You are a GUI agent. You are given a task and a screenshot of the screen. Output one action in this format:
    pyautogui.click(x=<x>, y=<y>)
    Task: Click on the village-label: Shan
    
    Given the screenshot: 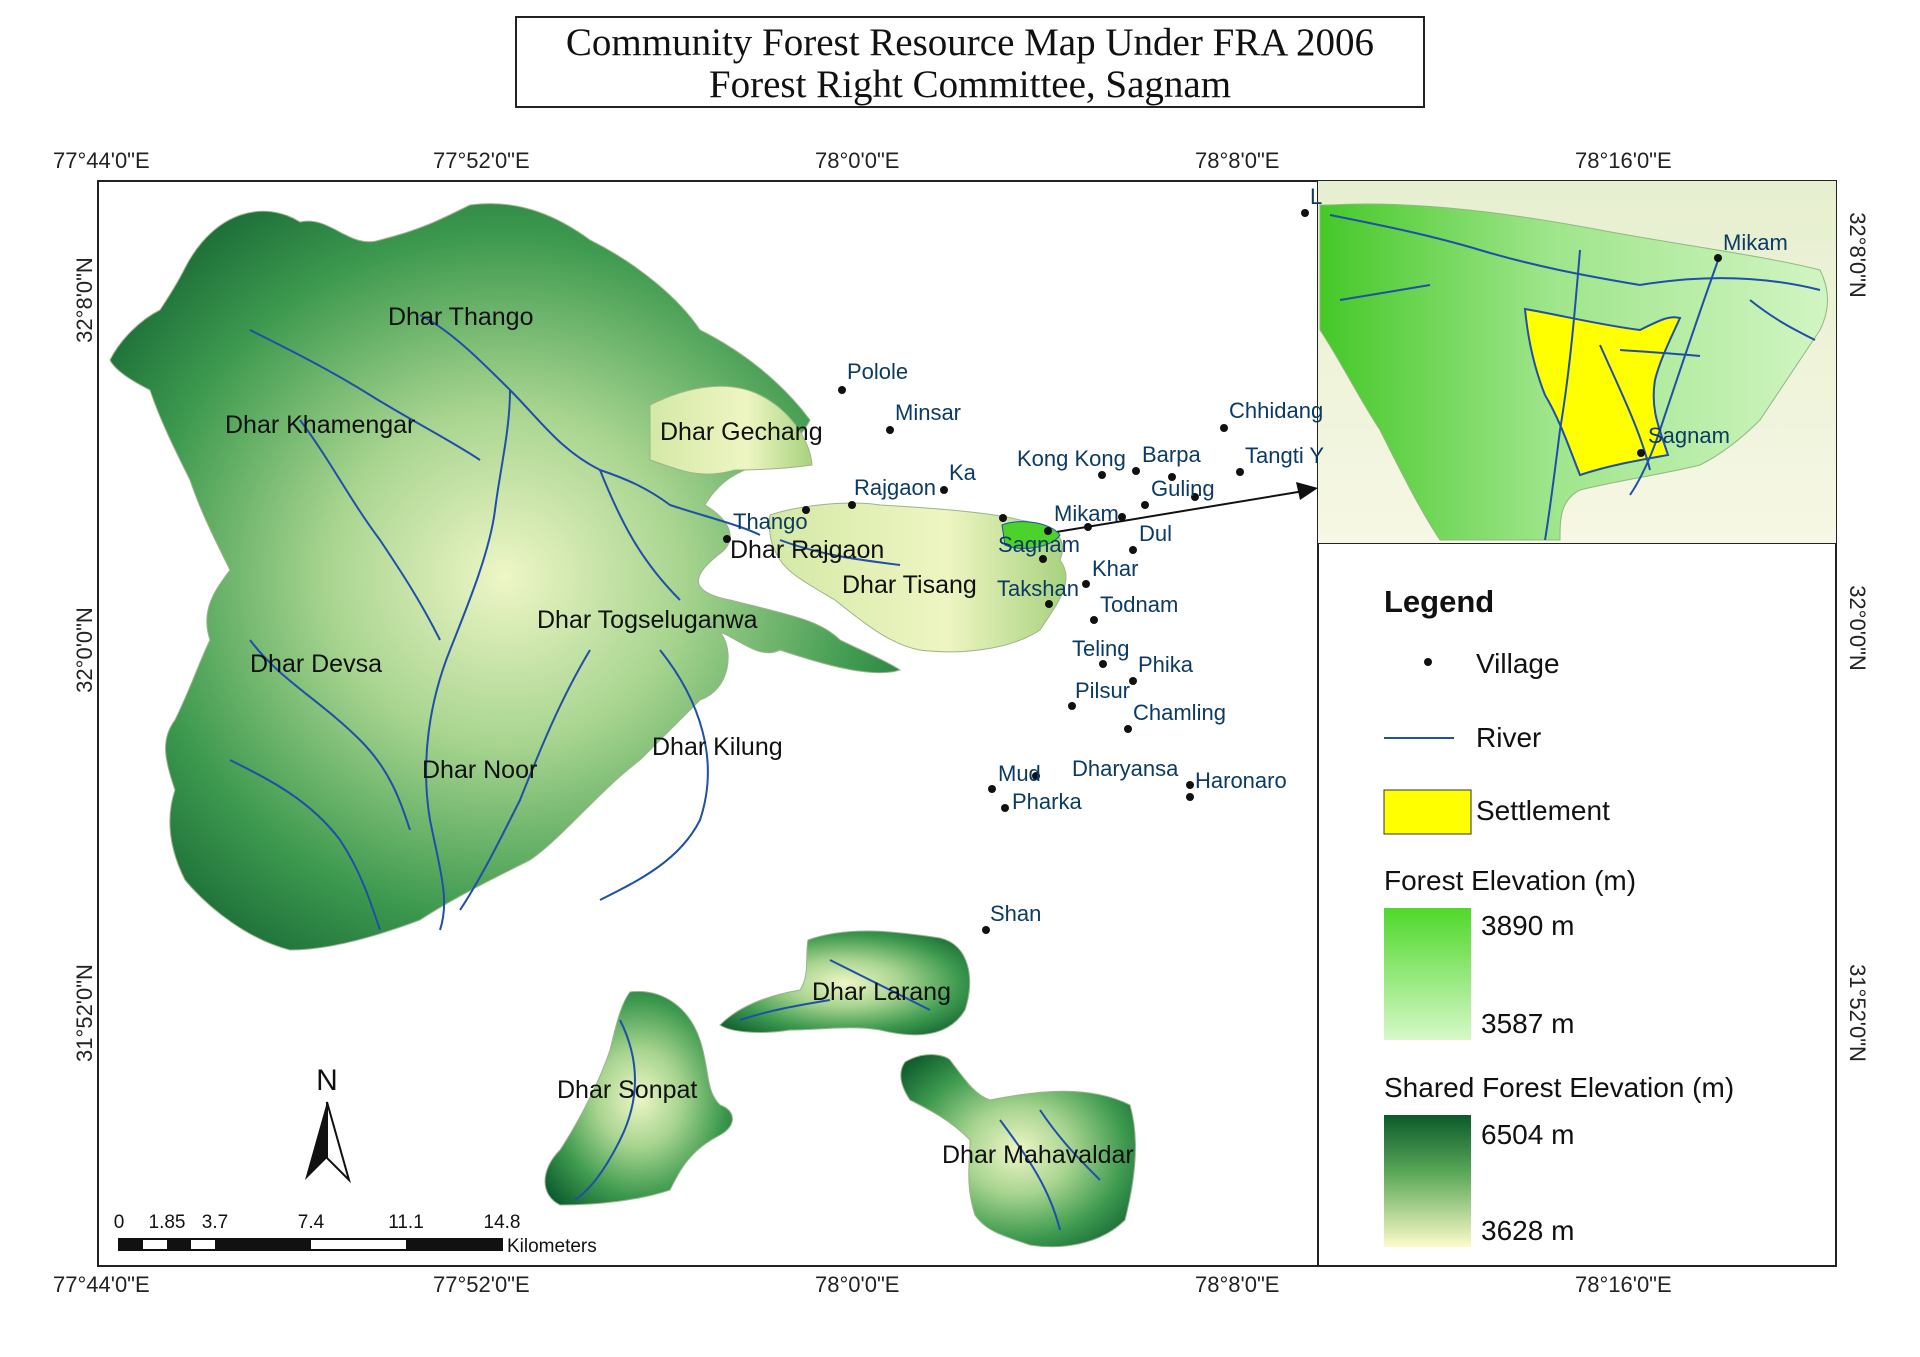 What is the action you would take?
    pyautogui.click(x=1015, y=913)
    